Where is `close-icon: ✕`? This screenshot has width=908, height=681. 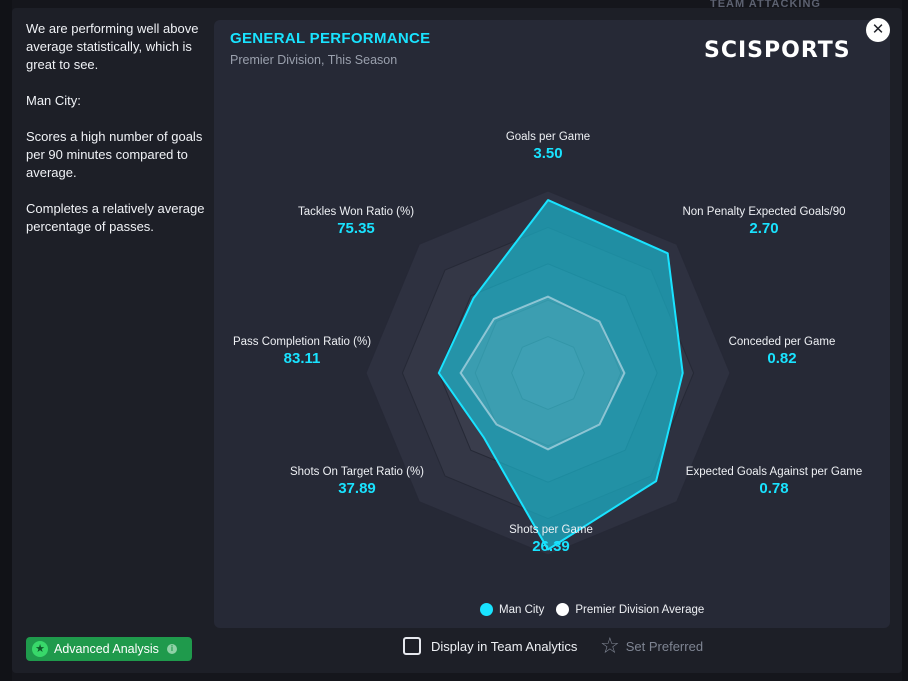 close-icon: ✕ is located at coordinates (878, 29).